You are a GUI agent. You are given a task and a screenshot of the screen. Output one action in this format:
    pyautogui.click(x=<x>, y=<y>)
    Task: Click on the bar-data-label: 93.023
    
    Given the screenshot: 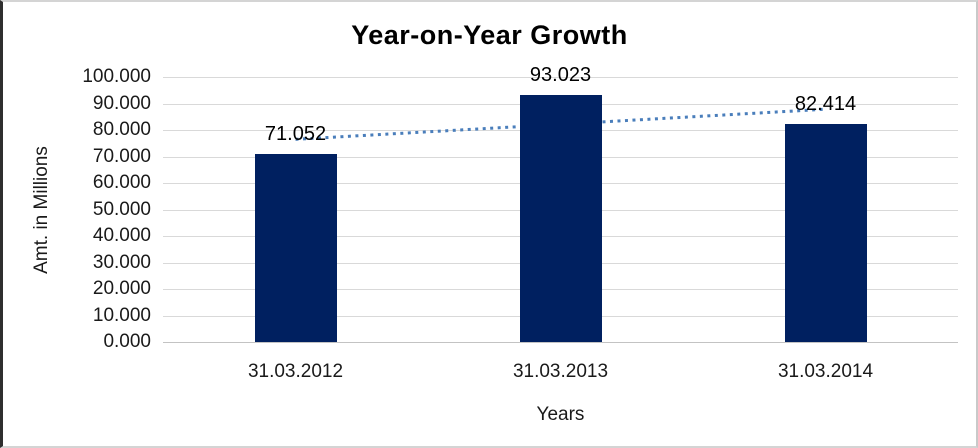 What is the action you would take?
    pyautogui.click(x=560, y=75)
    